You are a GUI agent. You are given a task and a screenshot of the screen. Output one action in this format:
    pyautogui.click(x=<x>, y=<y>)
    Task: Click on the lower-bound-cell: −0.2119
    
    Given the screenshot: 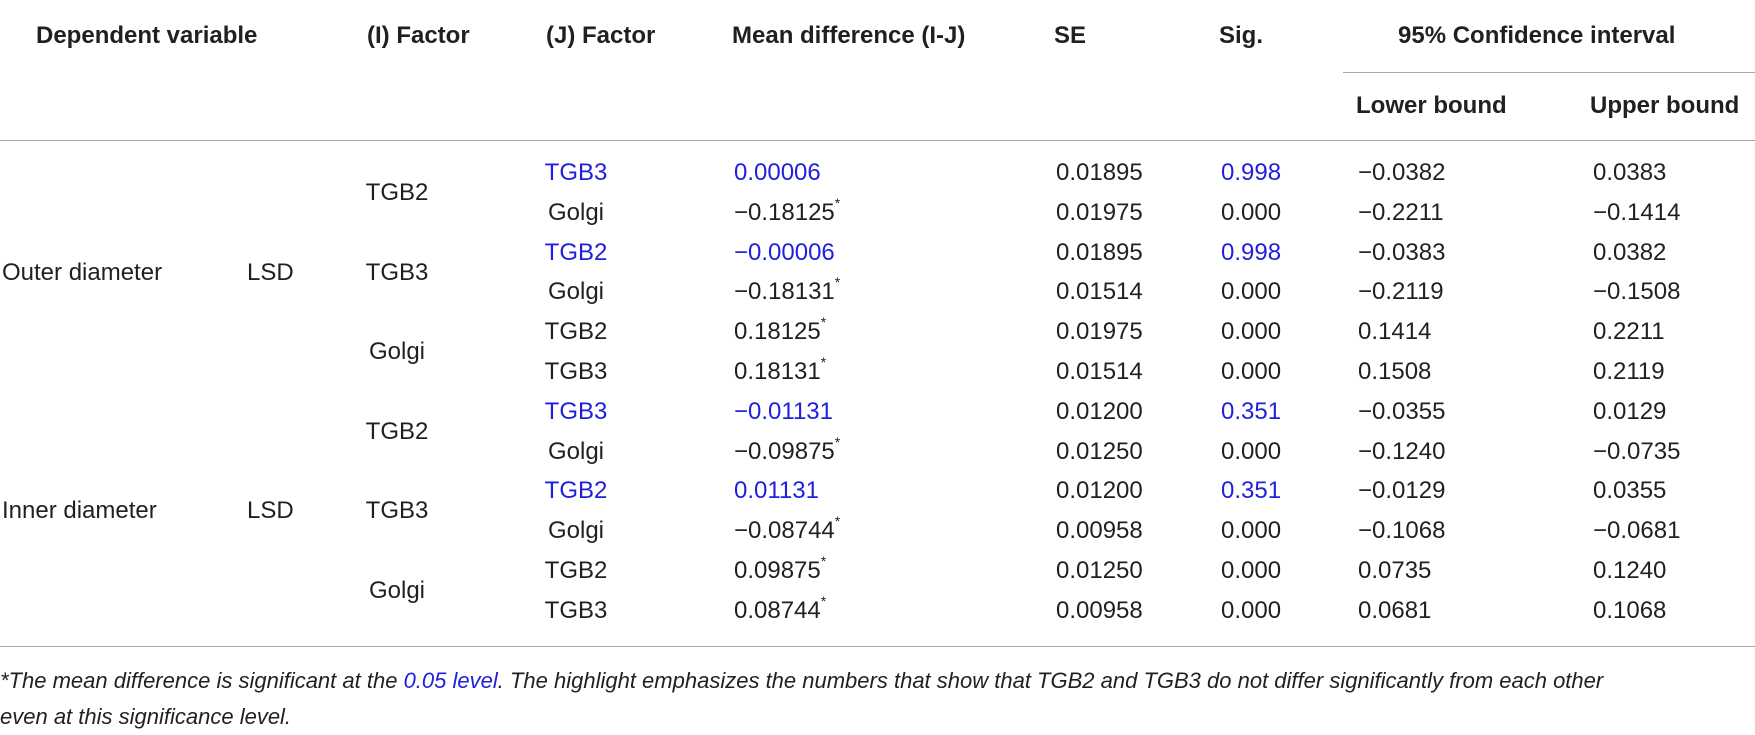 What is the action you would take?
    pyautogui.click(x=1401, y=292)
    